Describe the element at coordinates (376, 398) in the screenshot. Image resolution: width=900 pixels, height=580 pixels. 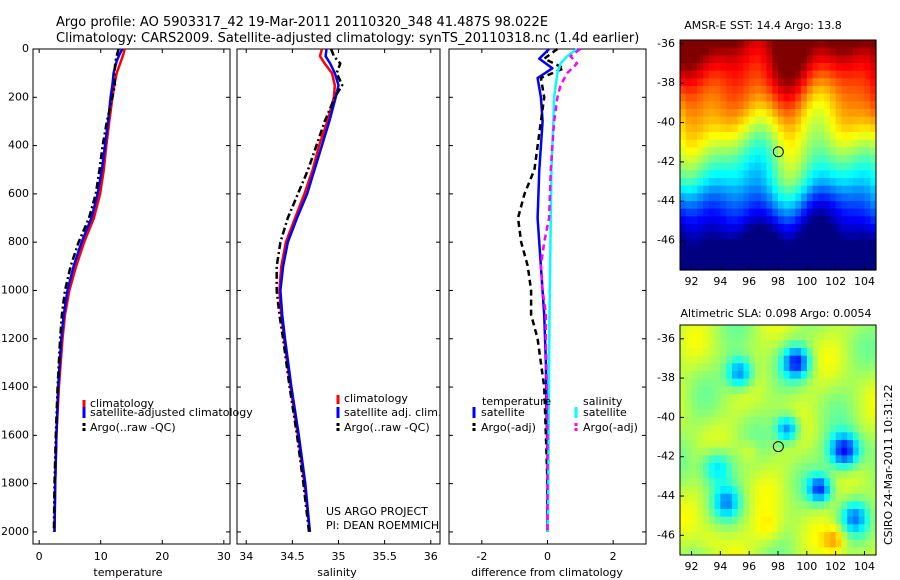
I see `legend-label-climatology: climatology` at that location.